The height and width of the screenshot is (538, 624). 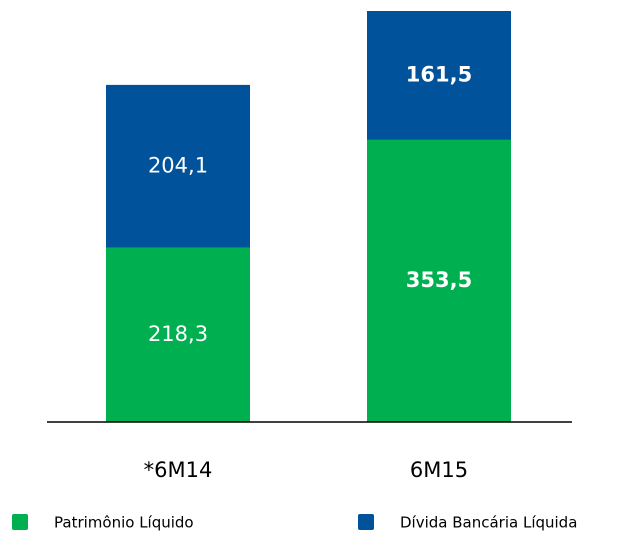 What do you see at coordinates (124, 523) in the screenshot?
I see `legend-label: Patrimônio Líquido` at bounding box center [124, 523].